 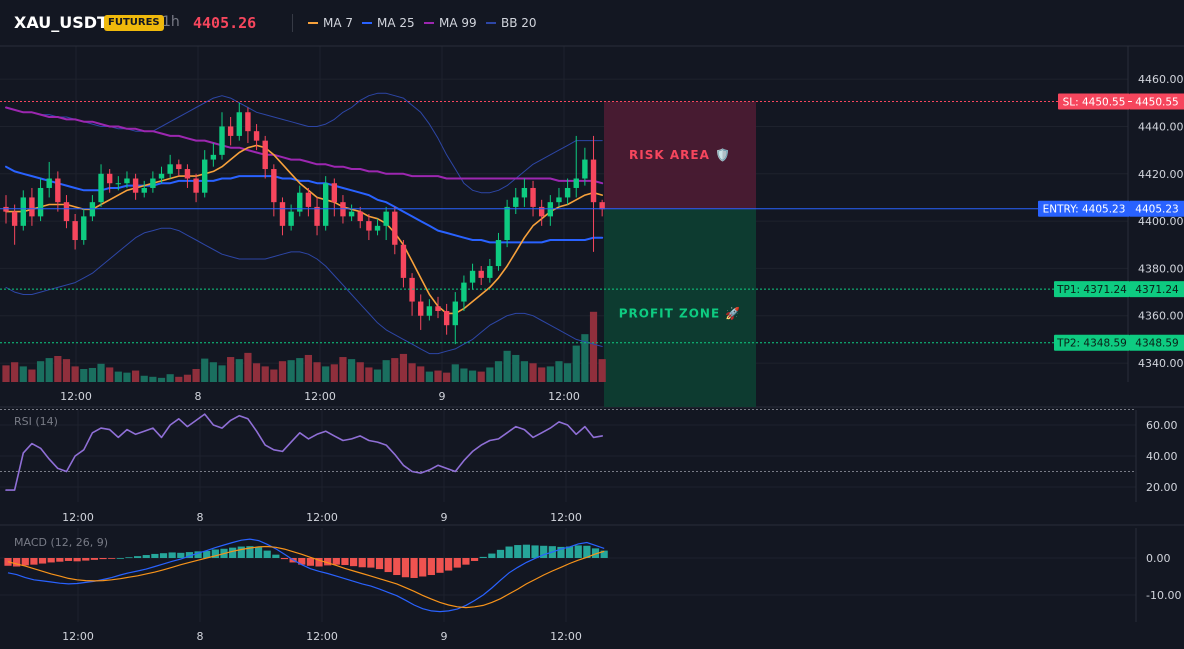 I want to click on ma25-swatch, so click(x=367, y=22).